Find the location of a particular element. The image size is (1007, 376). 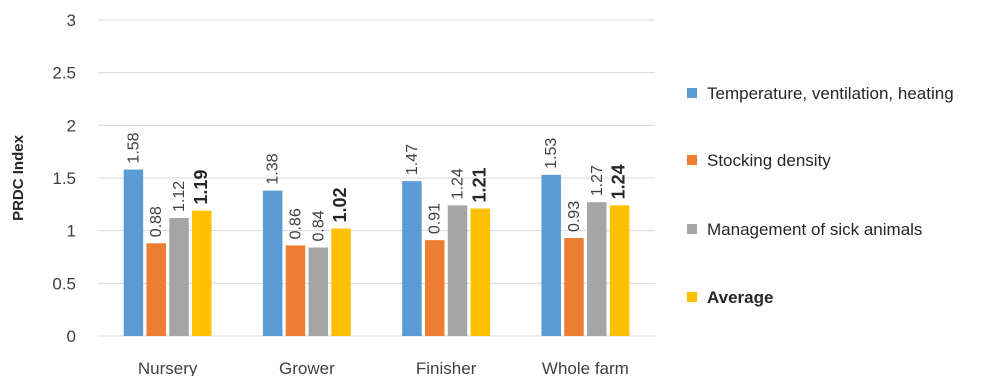

data-label: 1.12 is located at coordinates (179, 196).